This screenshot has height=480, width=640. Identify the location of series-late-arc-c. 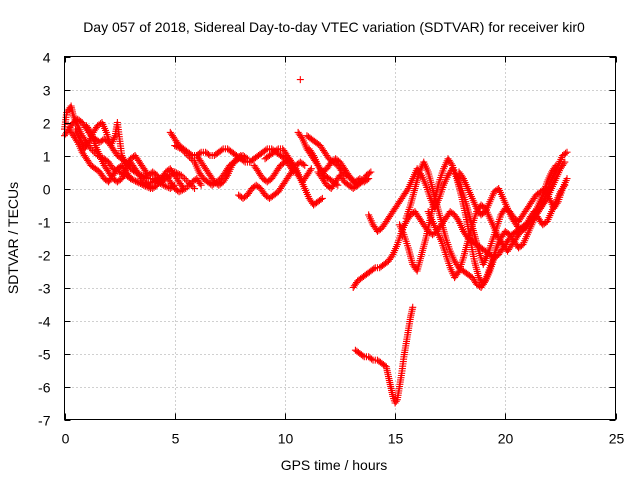
(483, 218).